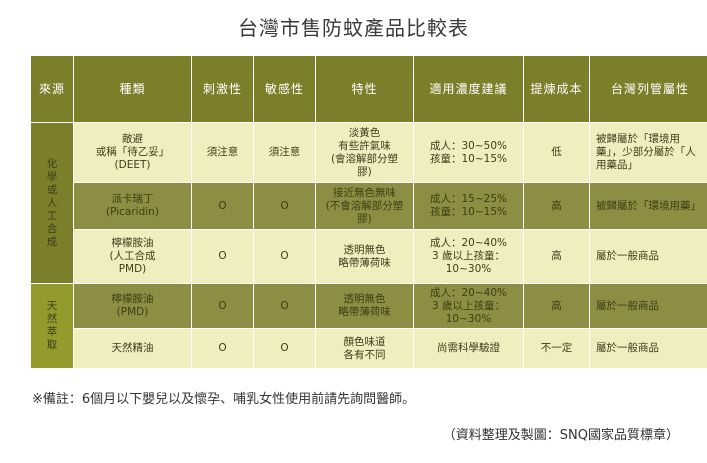  What do you see at coordinates (52, 203) in the screenshot?
I see `source-chemical: 化學或人工合成` at bounding box center [52, 203].